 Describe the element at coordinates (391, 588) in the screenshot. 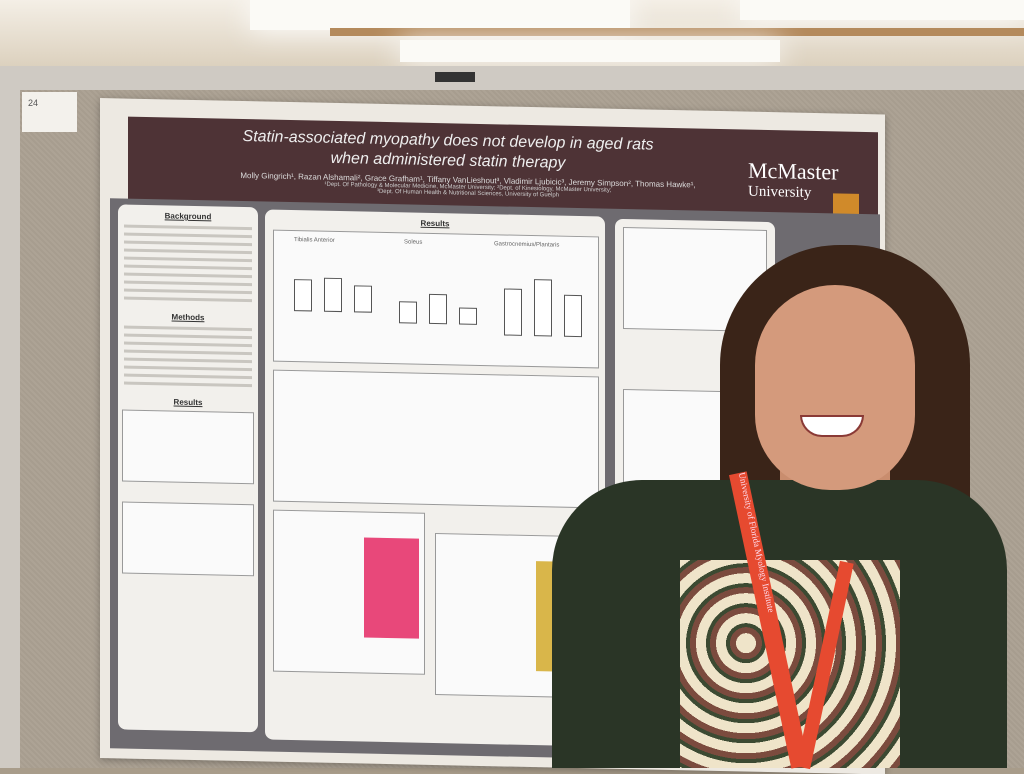

I see `pink-stain-image` at that location.